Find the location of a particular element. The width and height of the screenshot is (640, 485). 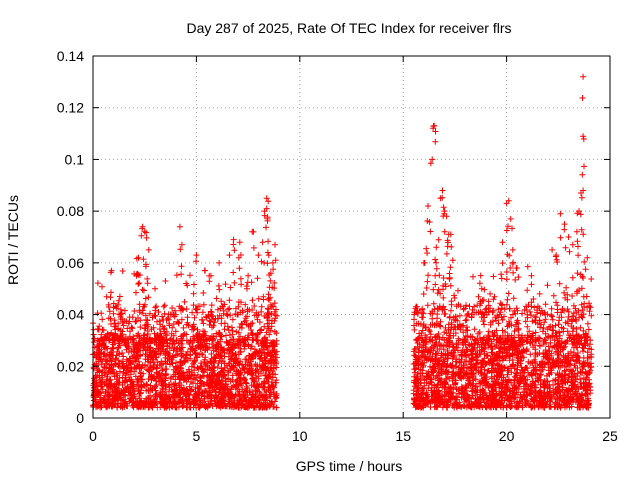

y-tick-label: 0 is located at coordinates (80, 418).